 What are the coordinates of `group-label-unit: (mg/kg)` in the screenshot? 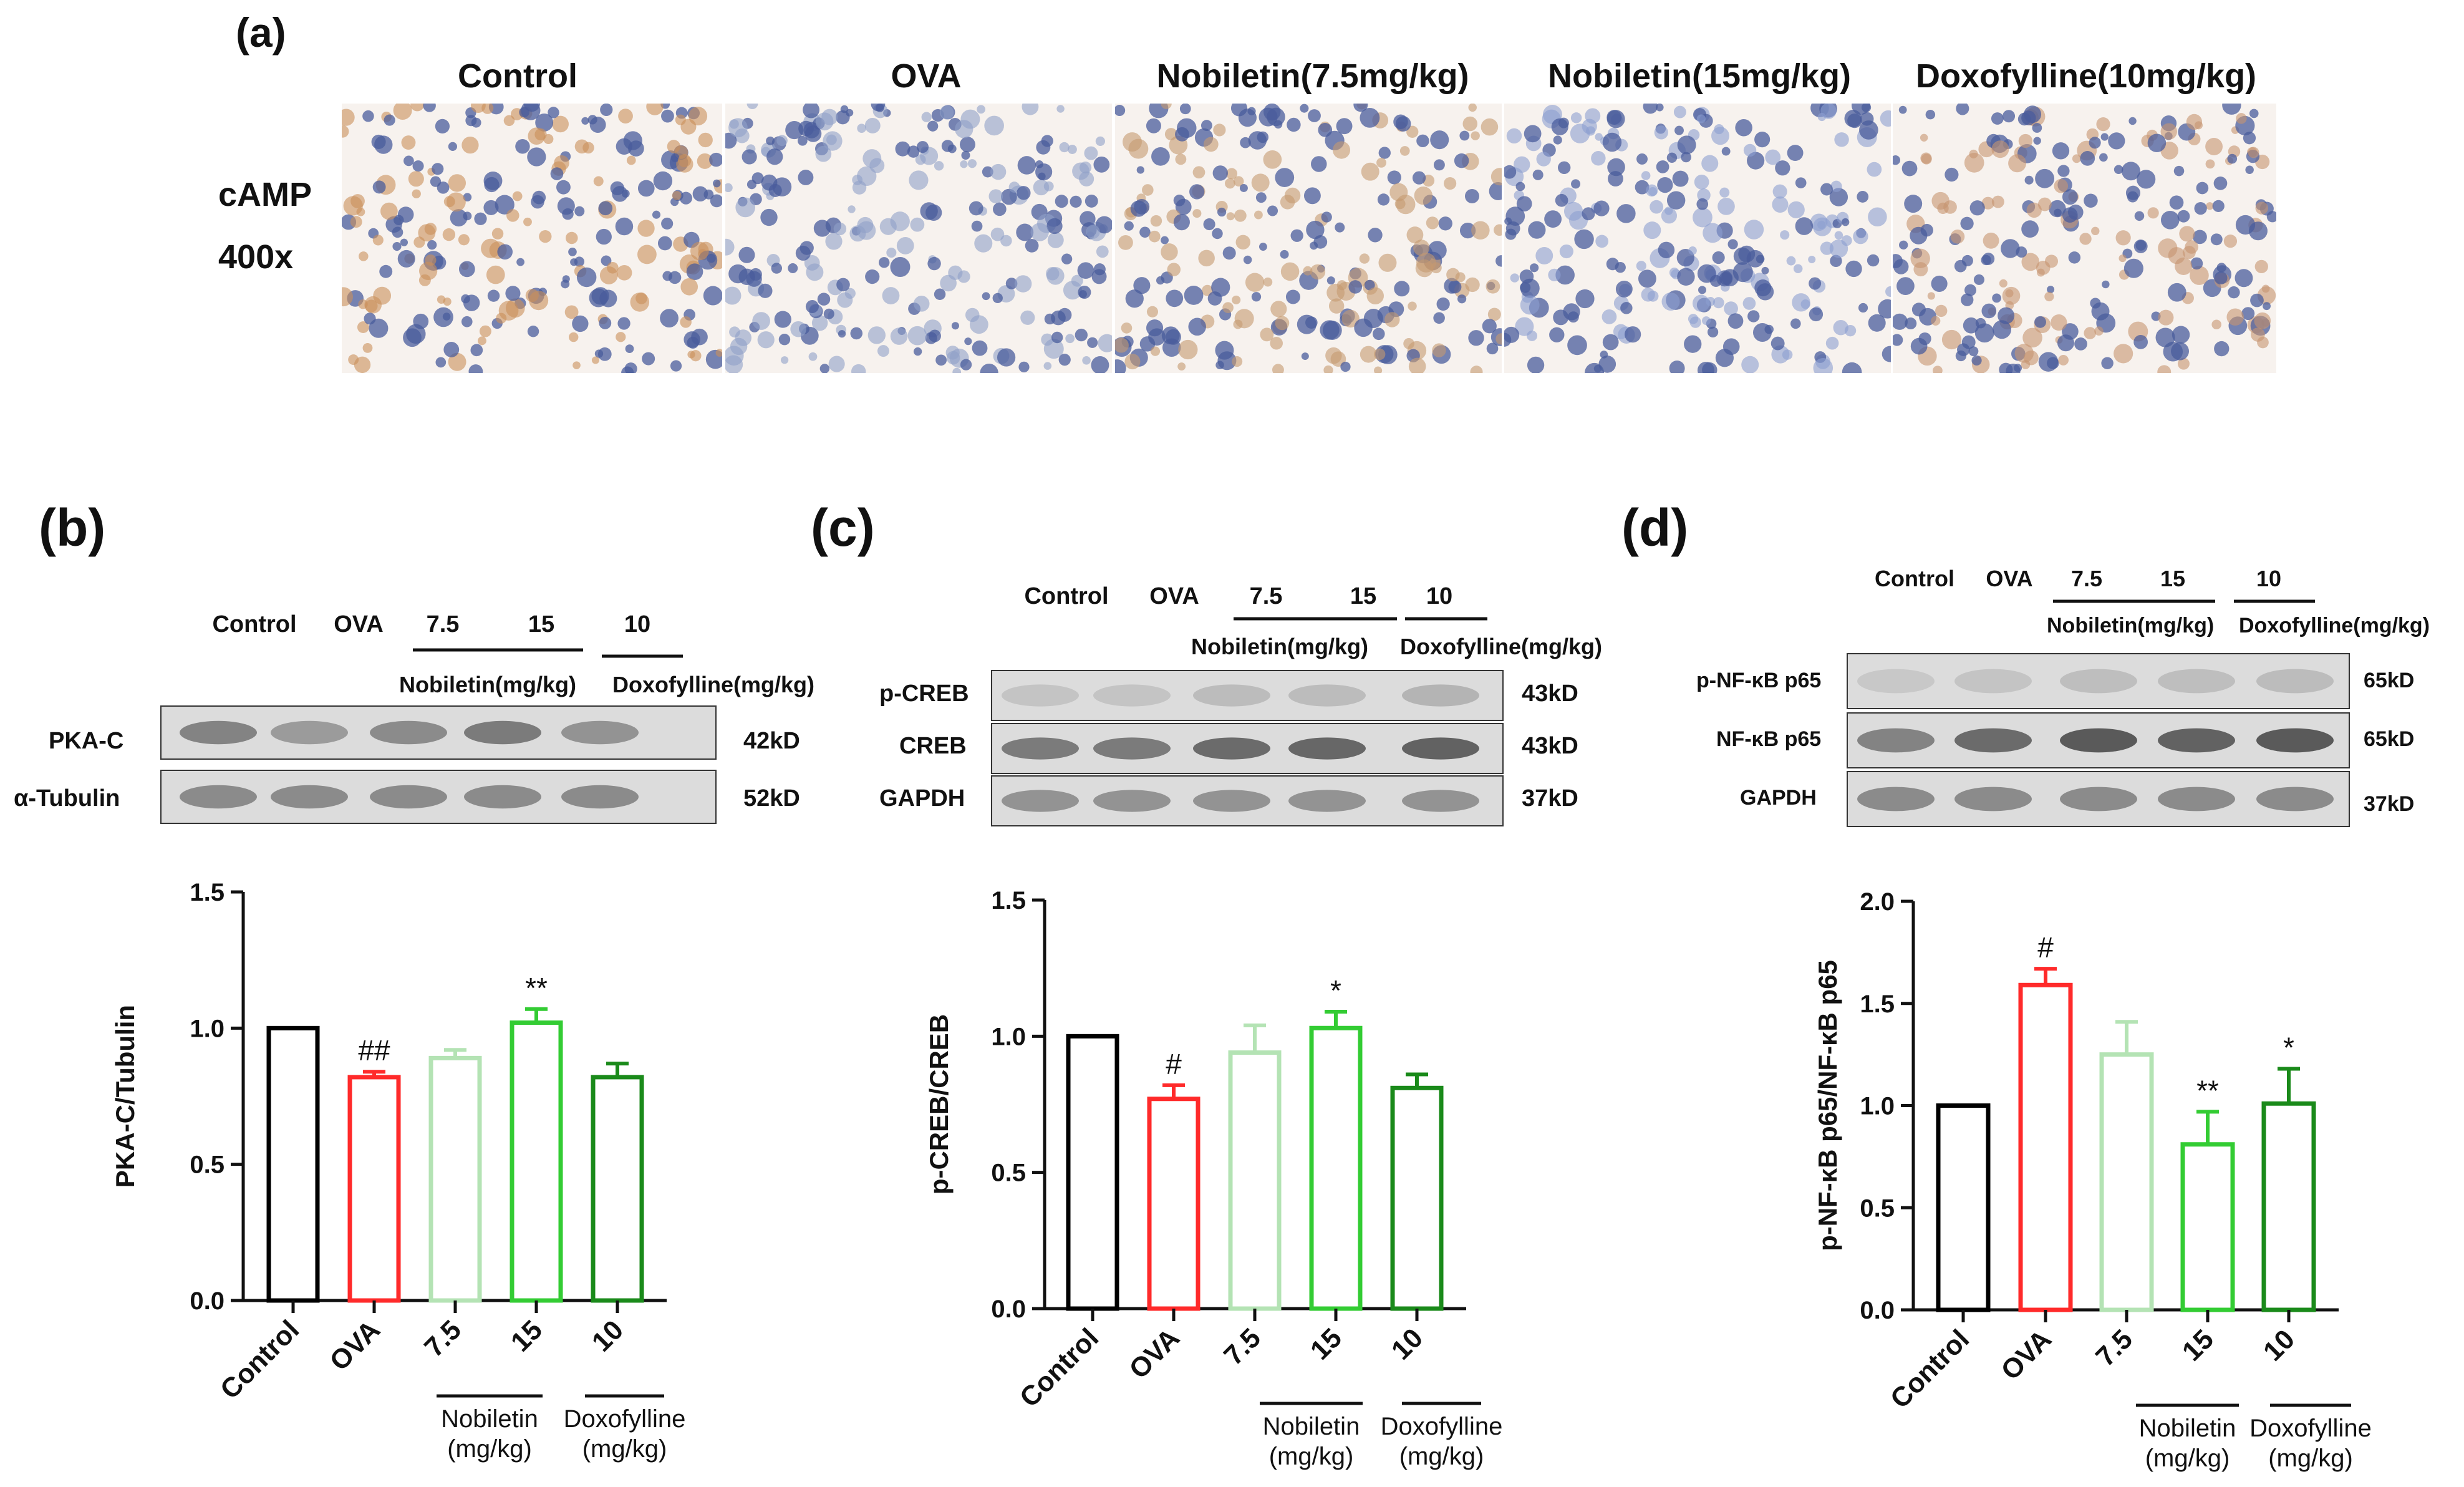 It's located at (2310, 1458).